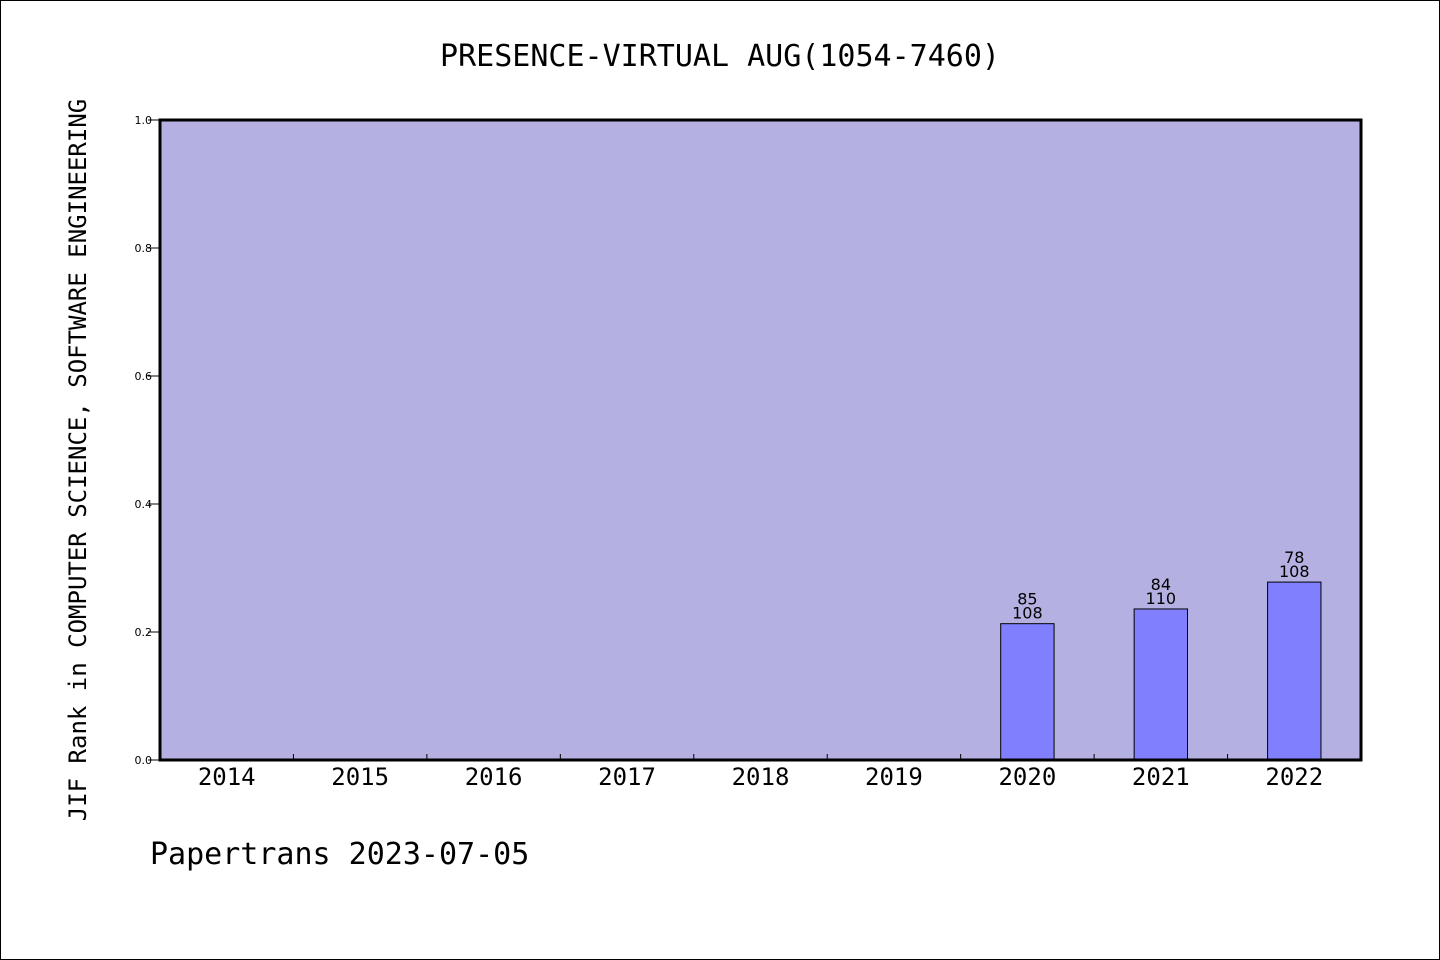 The height and width of the screenshot is (960, 1440). I want to click on x-tick-label: 2014, so click(227, 777).